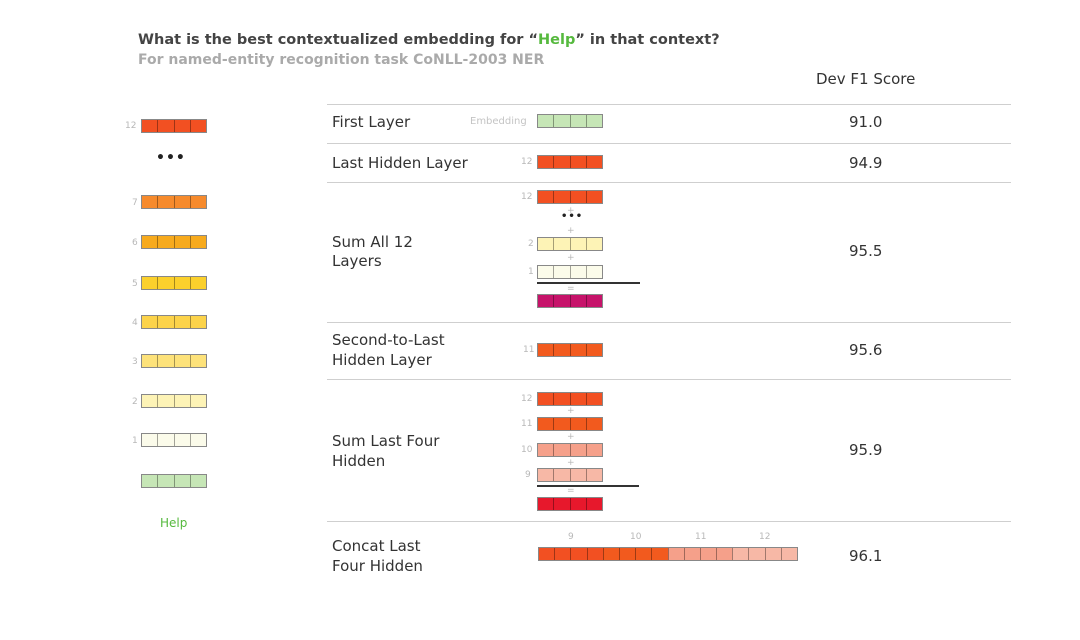 The image size is (1080, 640). Describe the element at coordinates (135, 362) in the screenshot. I see `layer-number-3: 3` at that location.